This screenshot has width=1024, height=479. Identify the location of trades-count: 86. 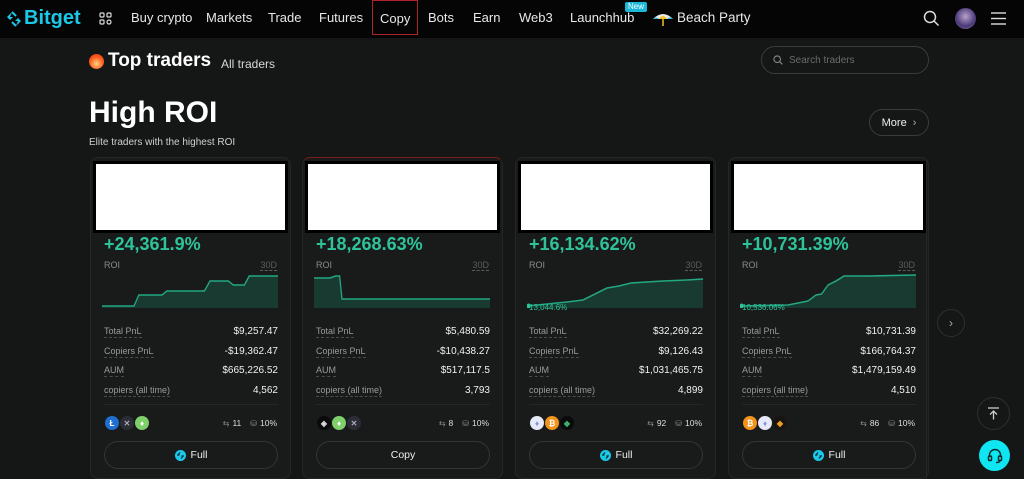
(874, 423).